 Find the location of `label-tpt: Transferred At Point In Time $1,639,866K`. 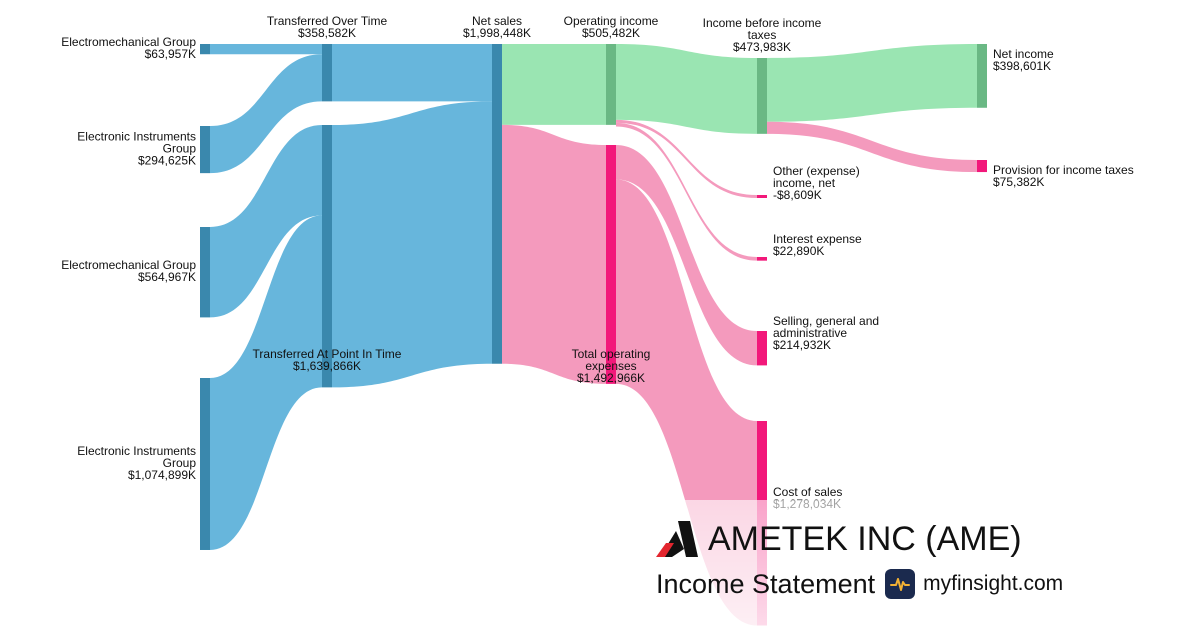

label-tpt: Transferred At Point In Time $1,639,866K is located at coordinates (327, 360).